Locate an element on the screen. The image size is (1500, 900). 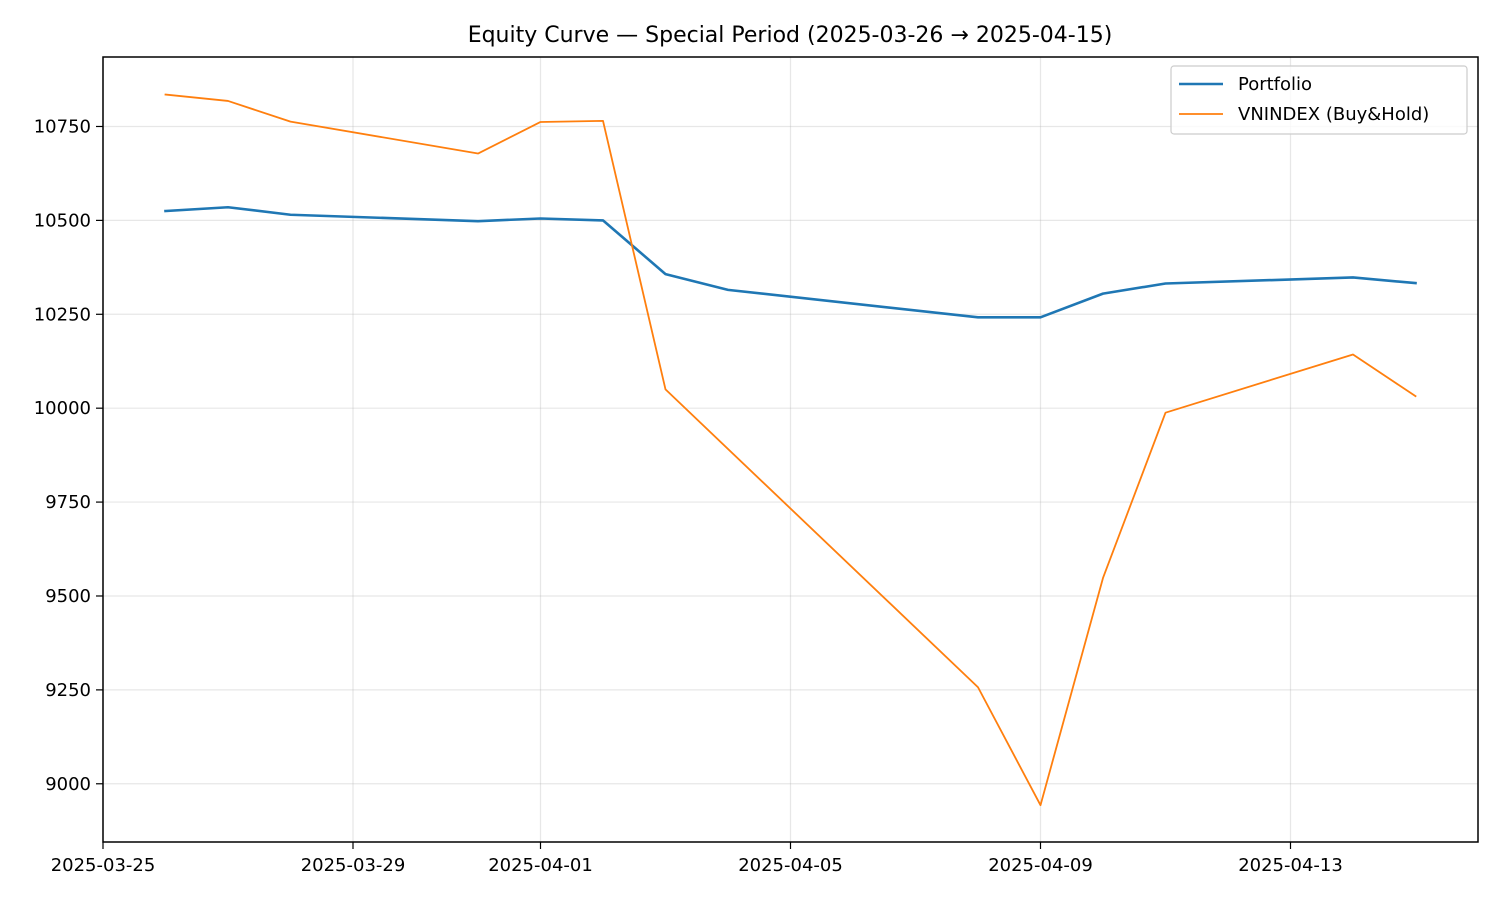
y-tick-label: 9500 is located at coordinates (68, 596).